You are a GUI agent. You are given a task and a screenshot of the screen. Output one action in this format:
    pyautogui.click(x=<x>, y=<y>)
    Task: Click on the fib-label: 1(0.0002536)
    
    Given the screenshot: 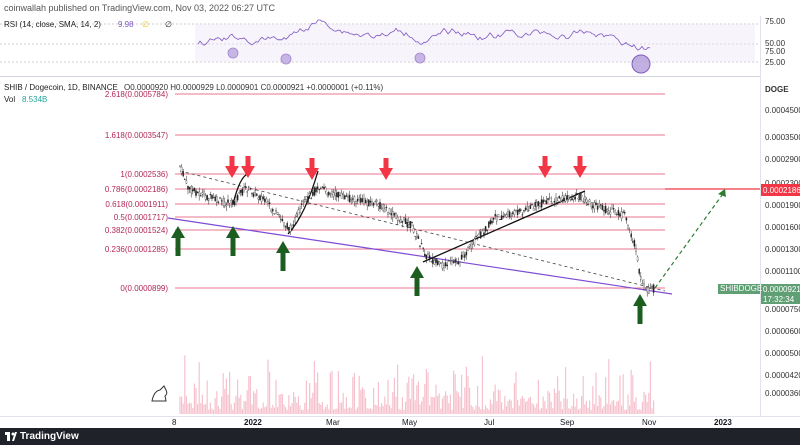 What is the action you would take?
    pyautogui.click(x=144, y=174)
    